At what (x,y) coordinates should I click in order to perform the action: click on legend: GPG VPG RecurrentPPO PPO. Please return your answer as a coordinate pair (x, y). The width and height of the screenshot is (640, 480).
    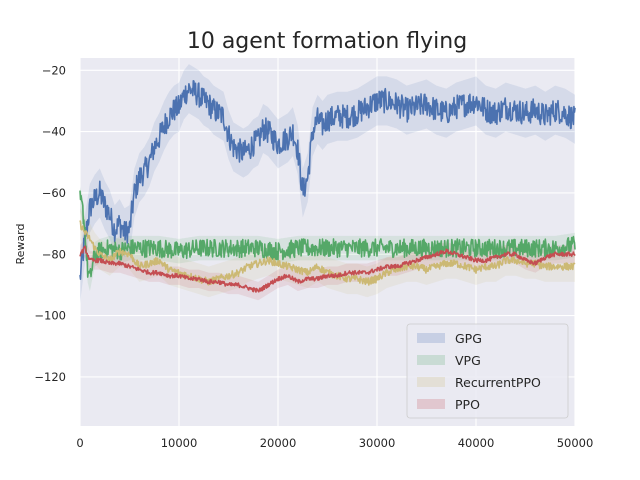
    Looking at the image, I should click on (487, 371).